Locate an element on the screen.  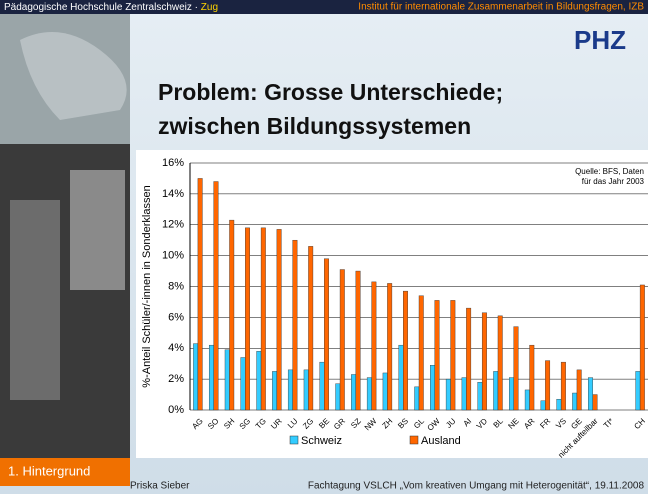
y-tick-label: 0% is located at coordinates (176, 410).